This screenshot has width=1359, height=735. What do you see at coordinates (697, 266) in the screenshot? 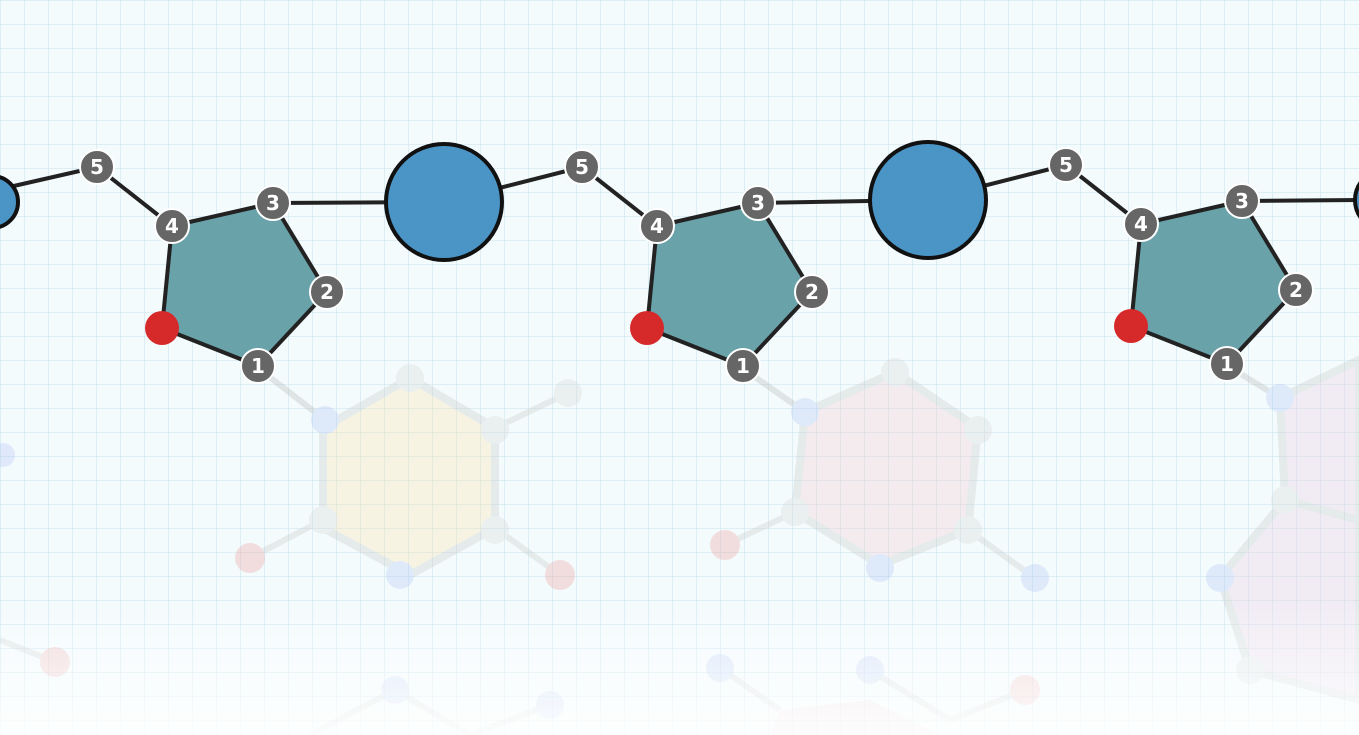
I see `nucleotide-sugar-2: 1 2 3 4 5` at bounding box center [697, 266].